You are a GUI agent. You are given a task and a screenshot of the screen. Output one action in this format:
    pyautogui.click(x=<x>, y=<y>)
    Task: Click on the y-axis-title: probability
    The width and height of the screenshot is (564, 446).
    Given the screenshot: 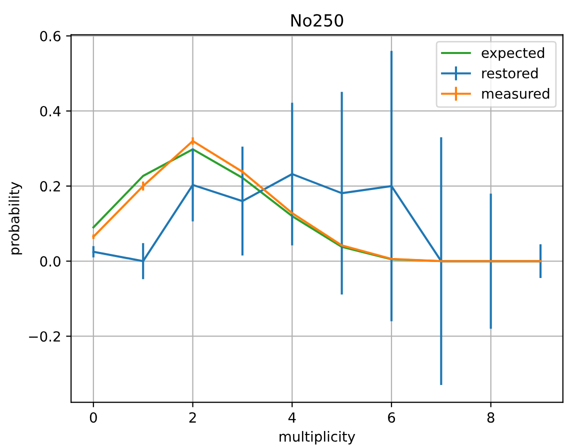 What is the action you would take?
    pyautogui.click(x=15, y=218)
    